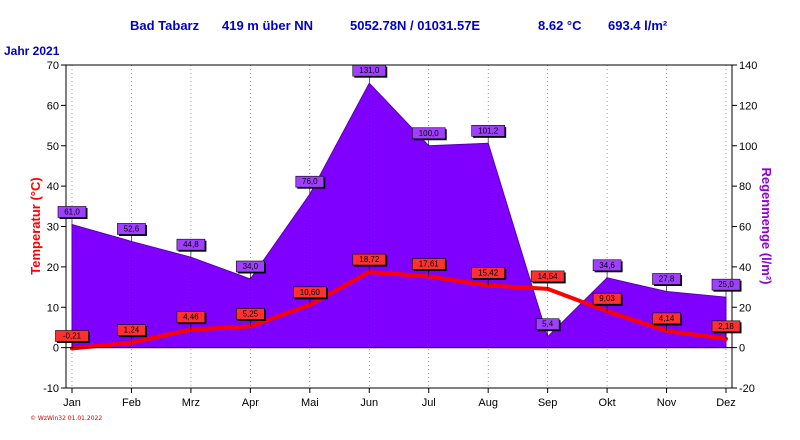 Image resolution: width=800 pixels, height=440 pixels. I want to click on label-text: 18,72, so click(369, 259).